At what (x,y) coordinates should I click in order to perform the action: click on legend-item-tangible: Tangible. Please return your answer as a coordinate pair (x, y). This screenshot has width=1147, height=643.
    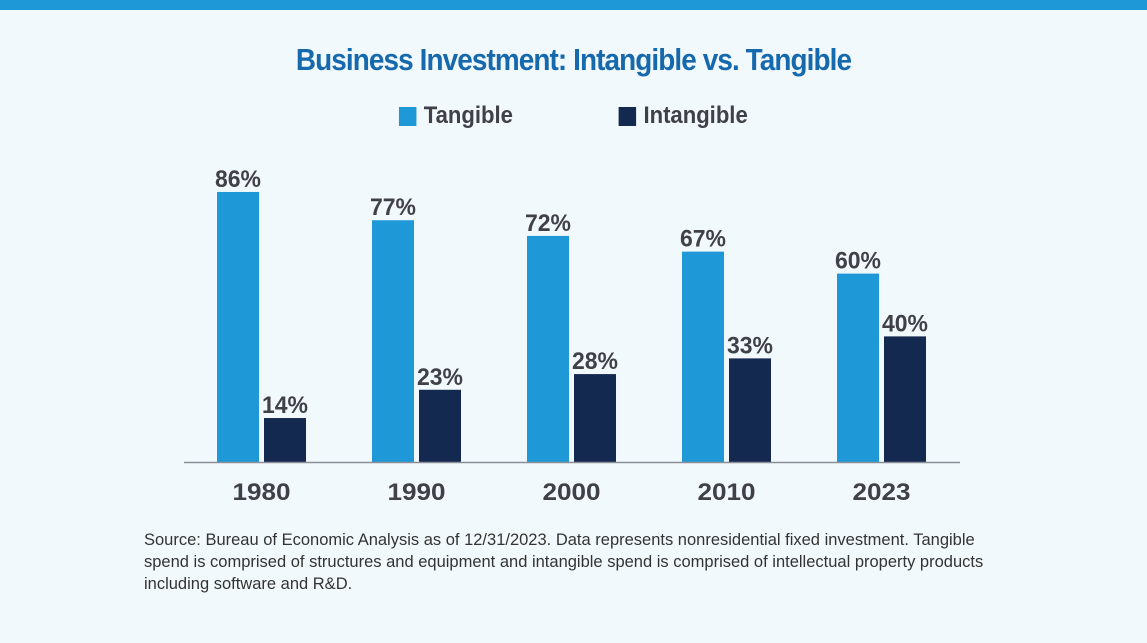
    Looking at the image, I should click on (455, 116).